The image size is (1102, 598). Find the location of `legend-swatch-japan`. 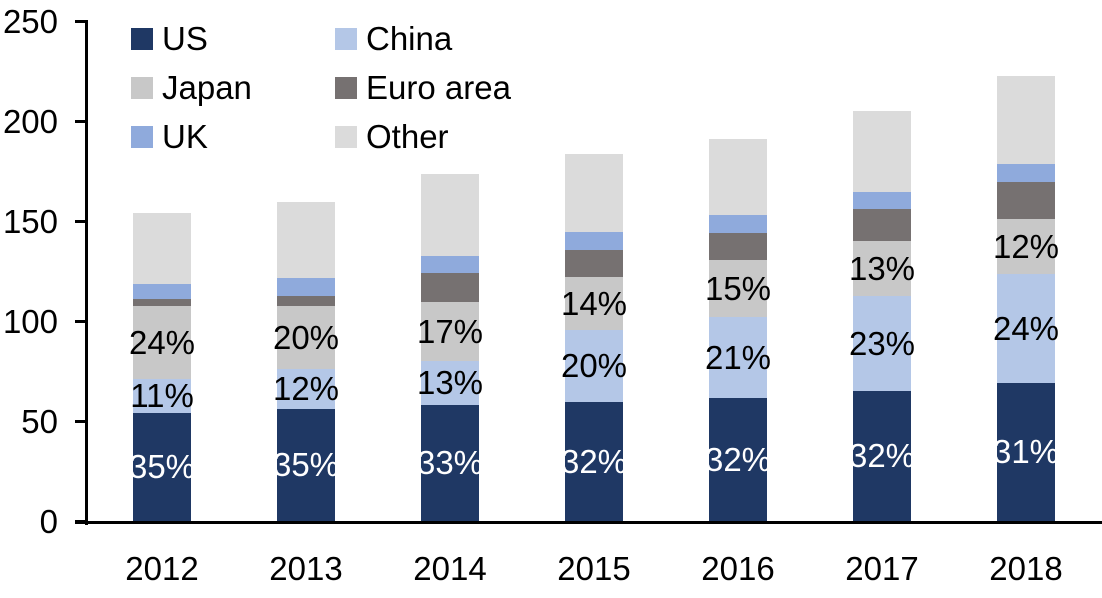

legend-swatch-japan is located at coordinates (142, 88).